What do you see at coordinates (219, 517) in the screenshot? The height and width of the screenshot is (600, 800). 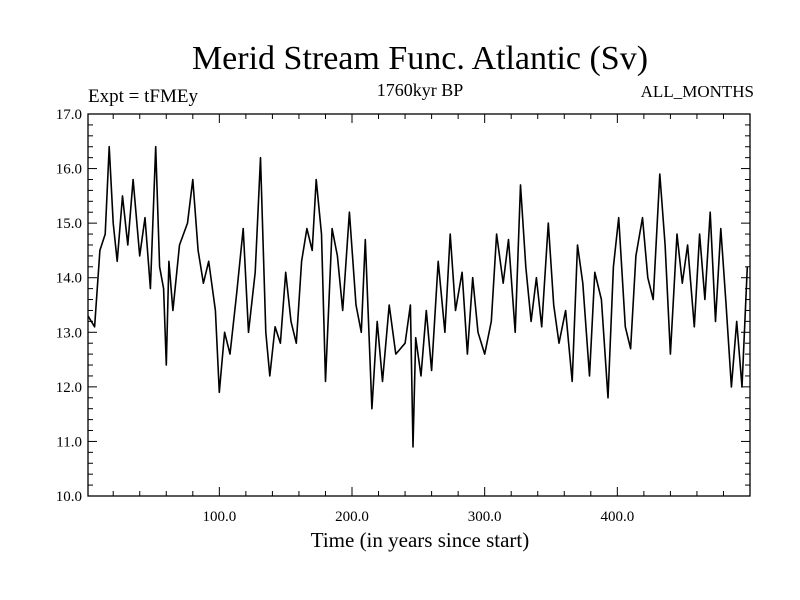 I see `x-tick-label: 100.0` at bounding box center [219, 517].